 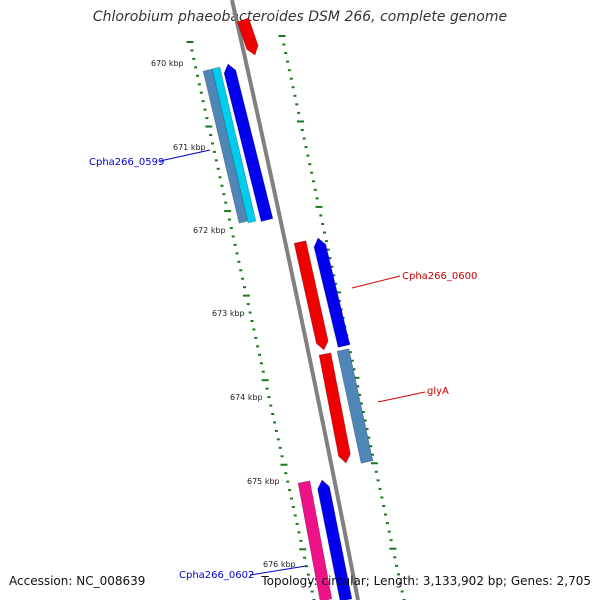 What do you see at coordinates (167, 63) in the screenshot?
I see `tick-label-0: 670 kbp` at bounding box center [167, 63].